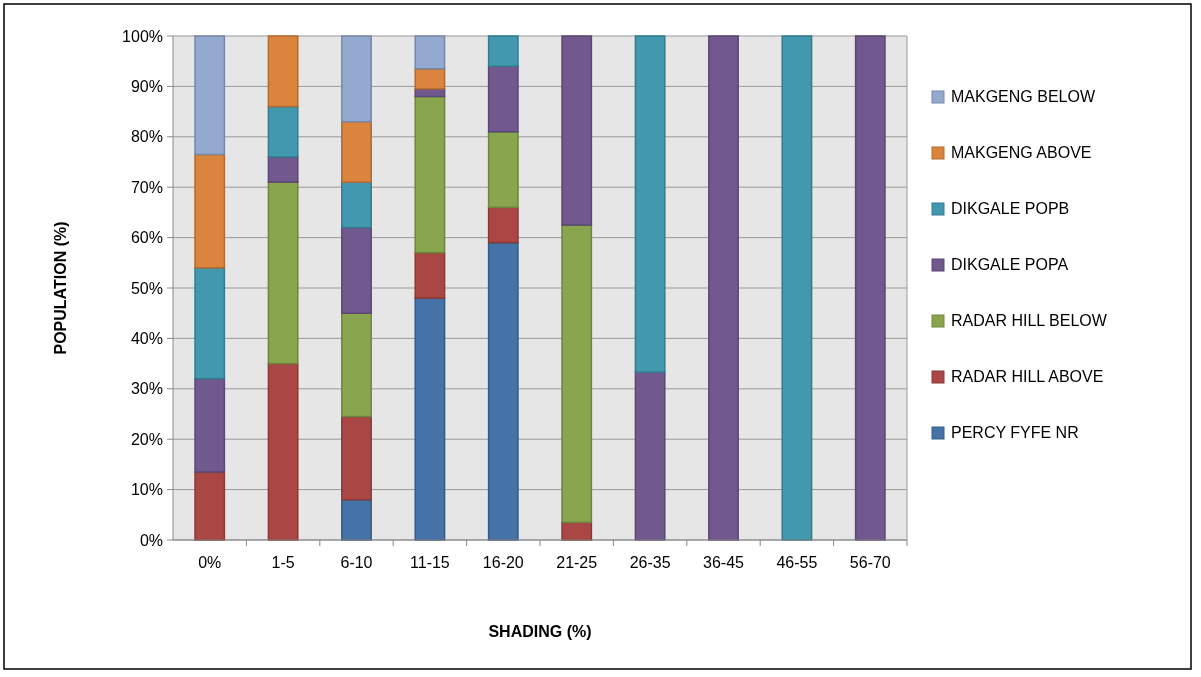 The width and height of the screenshot is (1201, 677). What do you see at coordinates (1027, 376) in the screenshot?
I see `legend-label: RADAR HILL ABOVE` at bounding box center [1027, 376].